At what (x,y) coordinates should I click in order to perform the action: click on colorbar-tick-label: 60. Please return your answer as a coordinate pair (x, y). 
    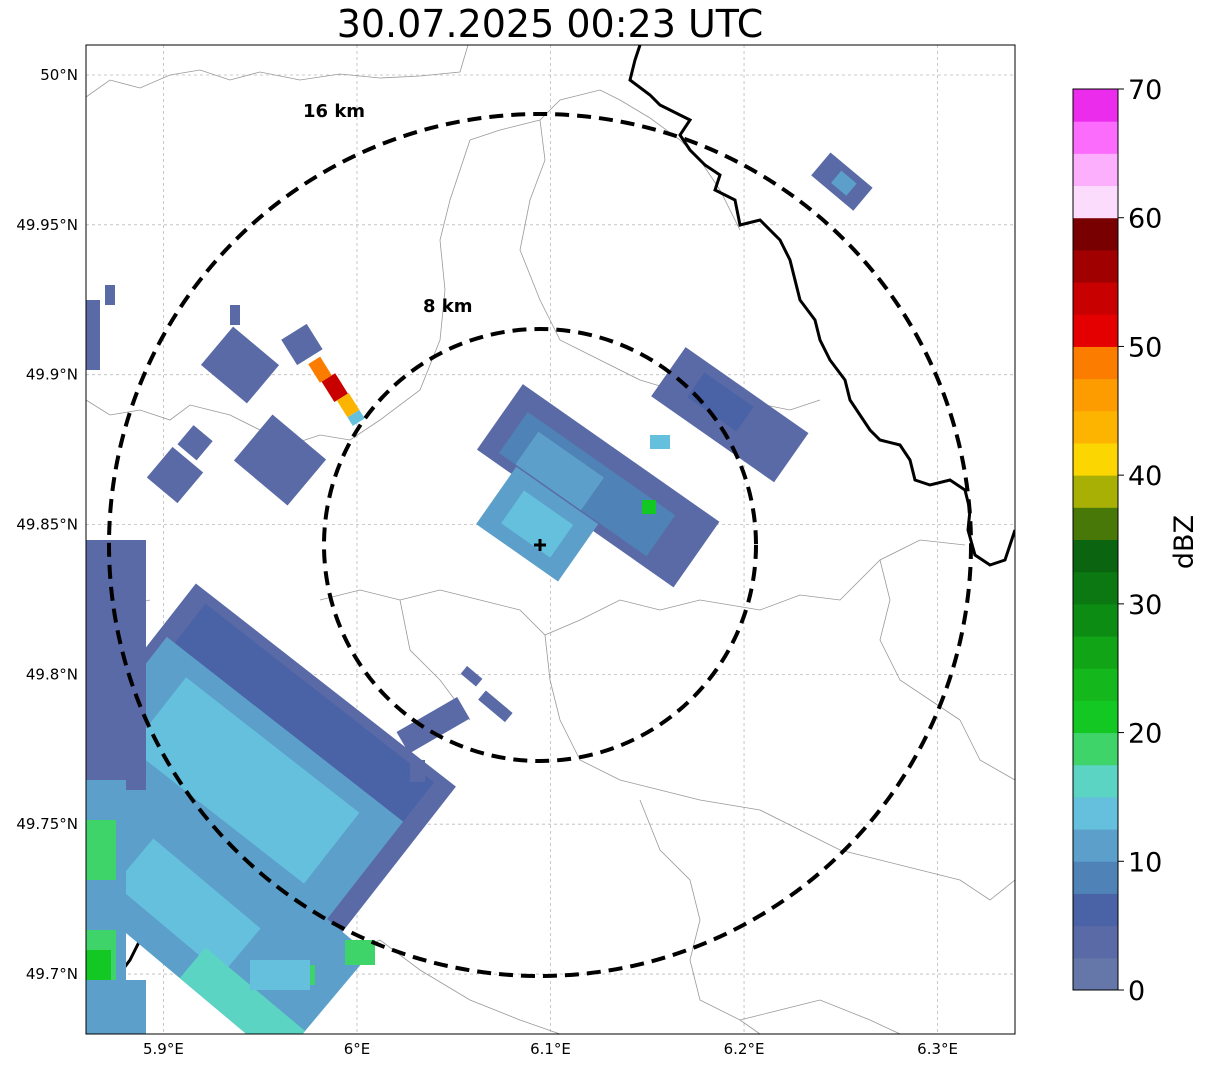
    Looking at the image, I should click on (1145, 219).